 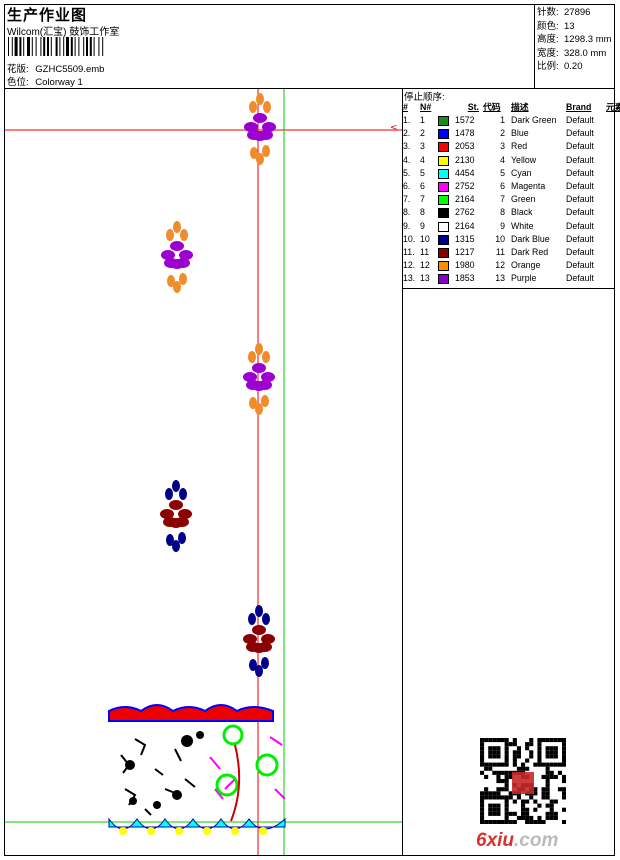 I want to click on table-row: 12. 12 1980 12 Orange Default, so click(x=498, y=266).